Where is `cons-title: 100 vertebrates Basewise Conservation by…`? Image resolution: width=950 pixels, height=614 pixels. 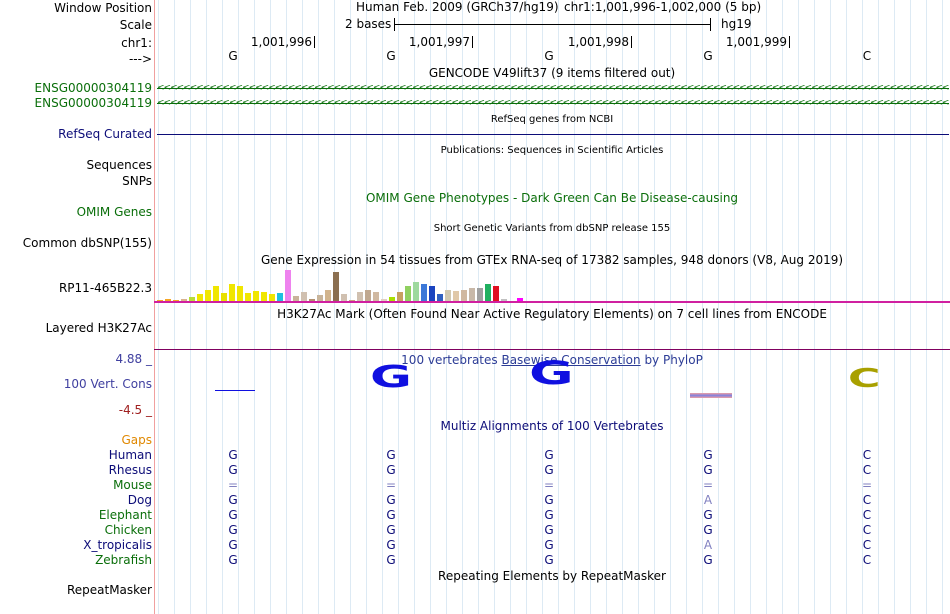
cons-title: 100 vertebrates Basewise Conservation by… is located at coordinates (552, 360).